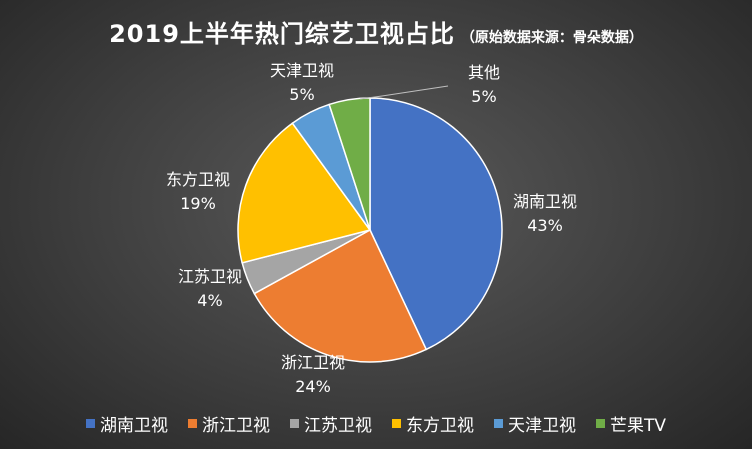  What do you see at coordinates (337, 426) in the screenshot?
I see `legend-label: 江苏卫视` at bounding box center [337, 426].